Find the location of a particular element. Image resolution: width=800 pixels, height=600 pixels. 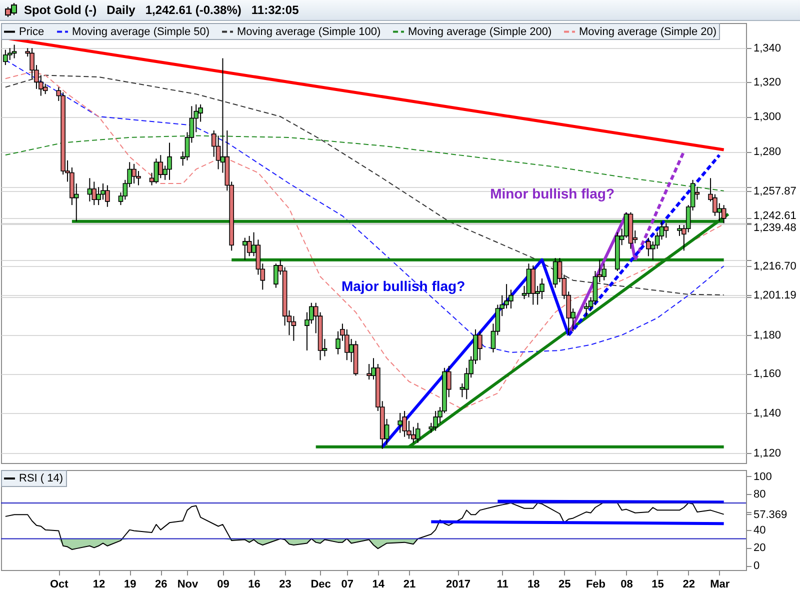

x-tick-label: 12 is located at coordinates (99, 584).